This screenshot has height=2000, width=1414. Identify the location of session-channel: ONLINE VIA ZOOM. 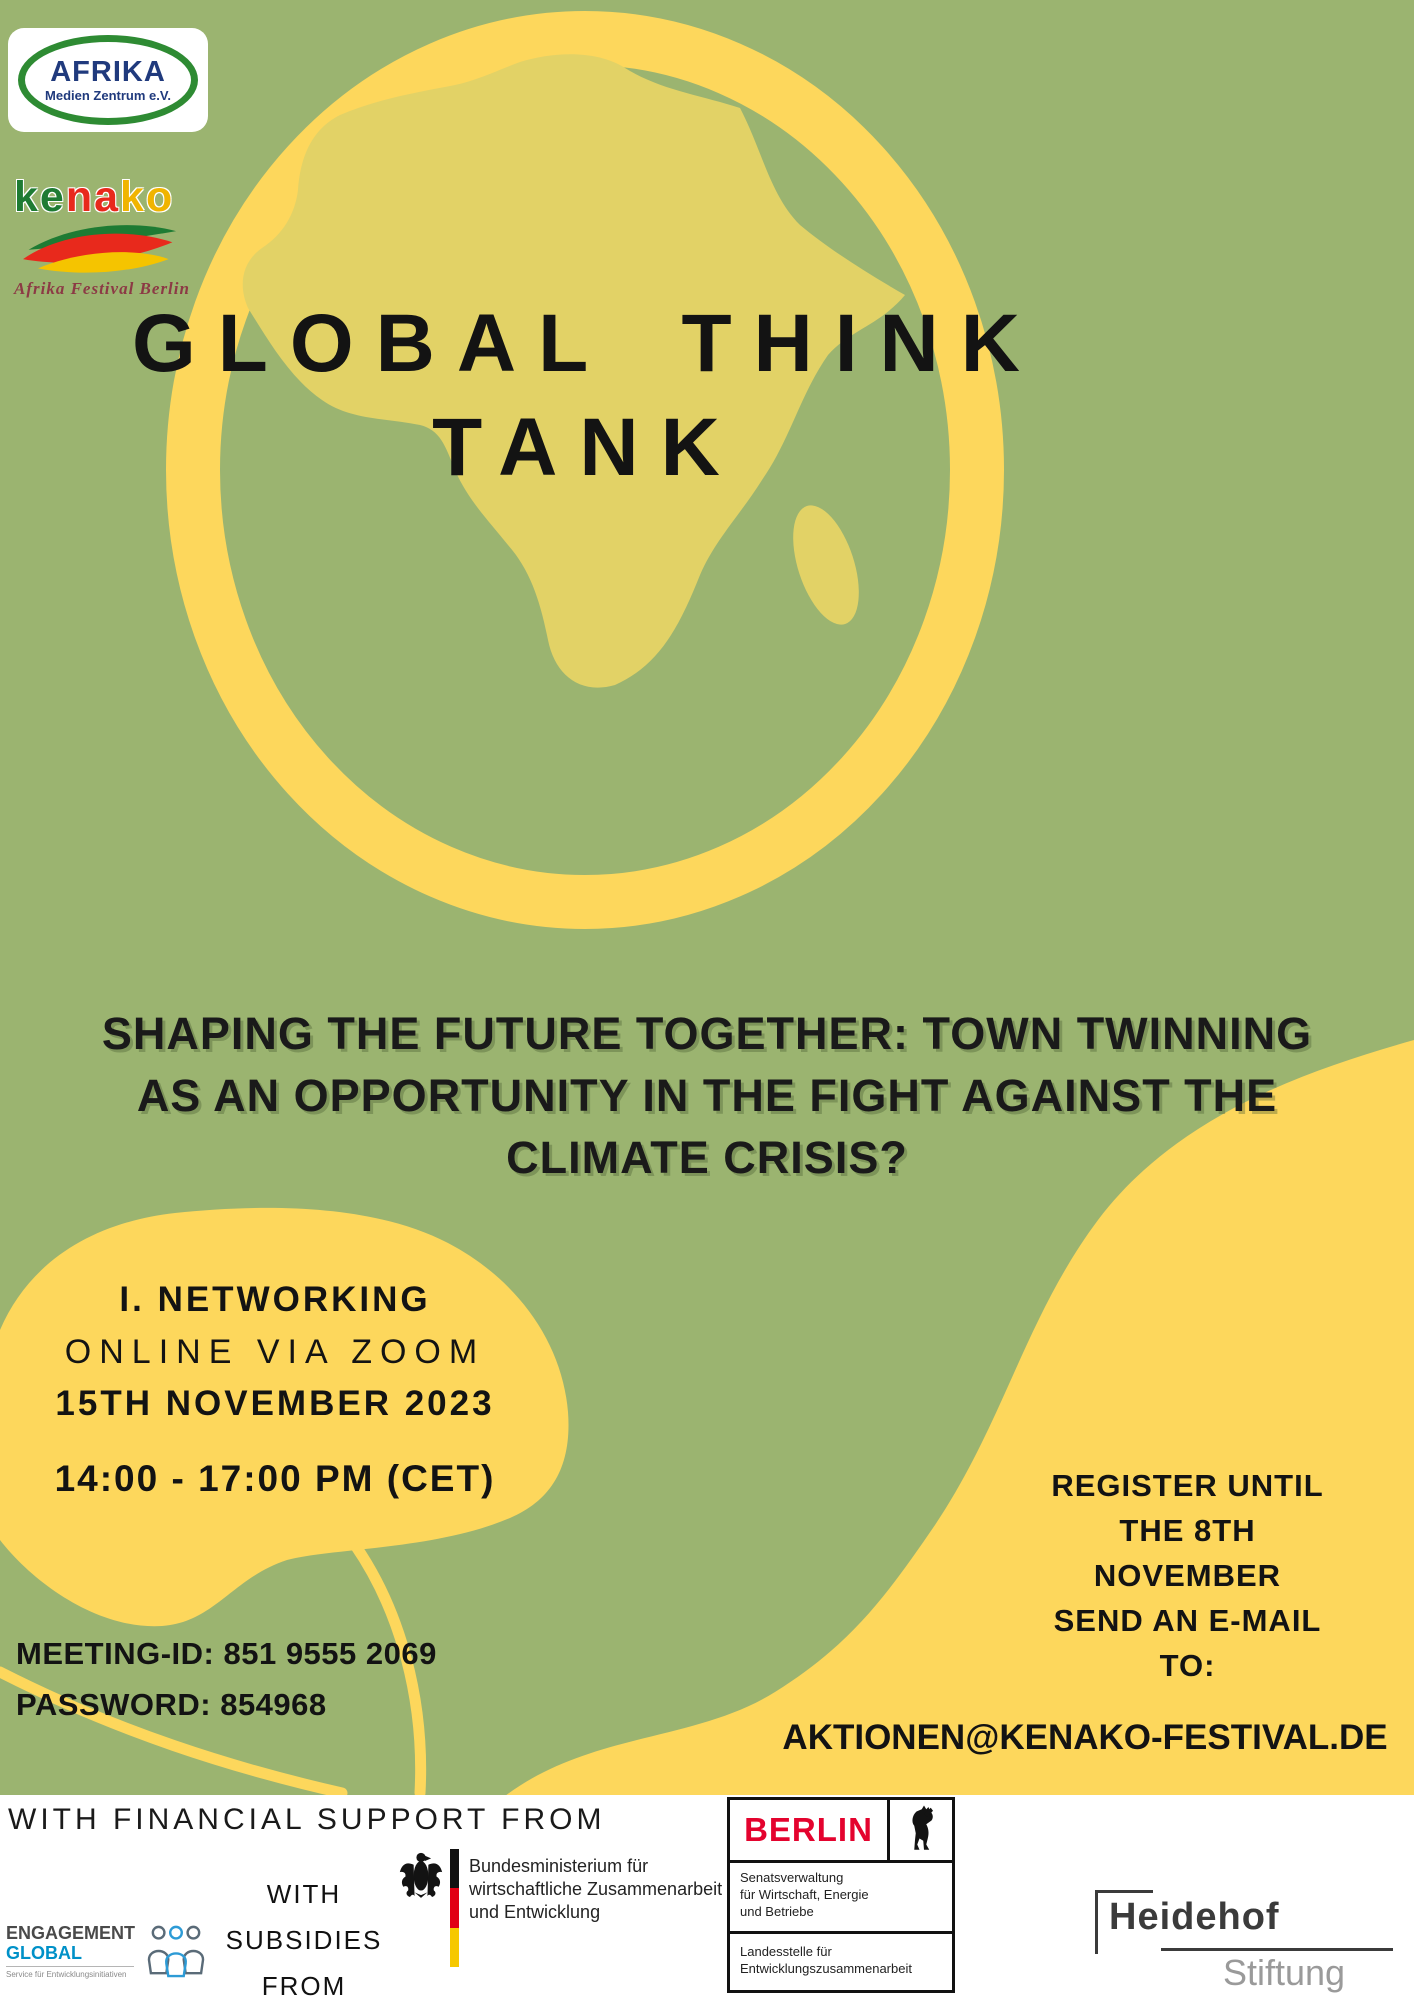
(275, 1352).